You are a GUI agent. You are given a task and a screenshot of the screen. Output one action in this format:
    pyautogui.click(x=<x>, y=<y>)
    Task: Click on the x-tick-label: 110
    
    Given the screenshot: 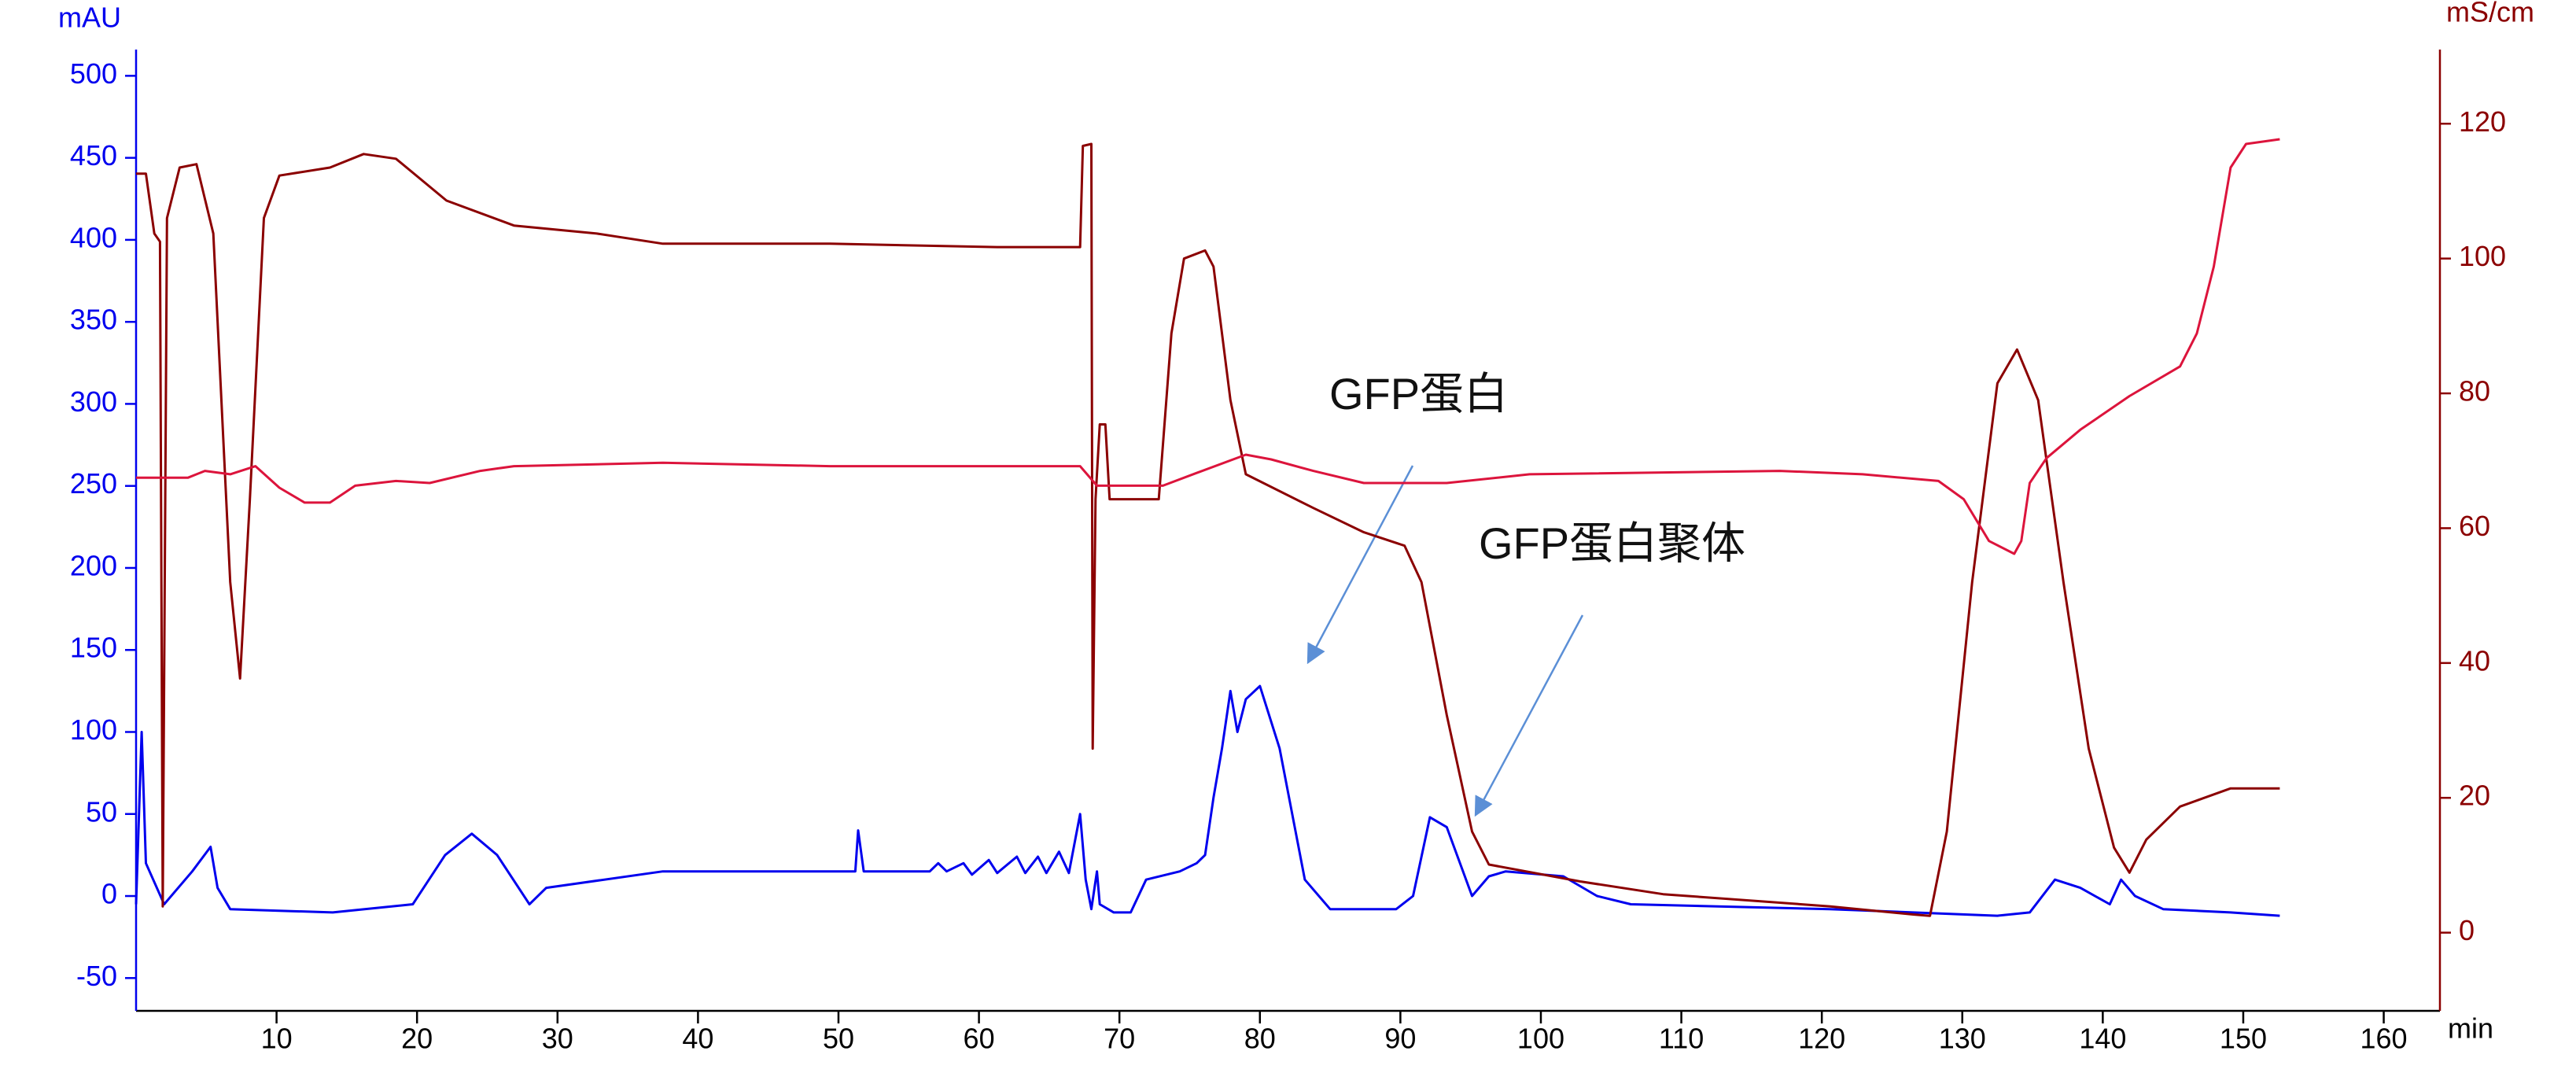 What is the action you would take?
    pyautogui.click(x=1681, y=1039)
    